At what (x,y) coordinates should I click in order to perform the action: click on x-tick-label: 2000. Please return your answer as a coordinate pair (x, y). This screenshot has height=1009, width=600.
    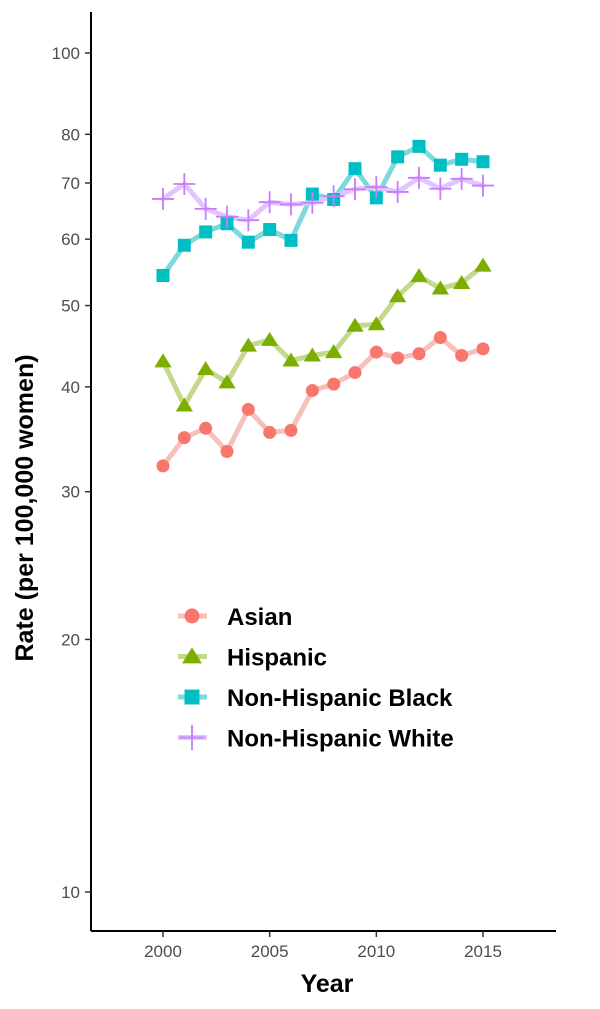
    Looking at the image, I should click on (163, 951).